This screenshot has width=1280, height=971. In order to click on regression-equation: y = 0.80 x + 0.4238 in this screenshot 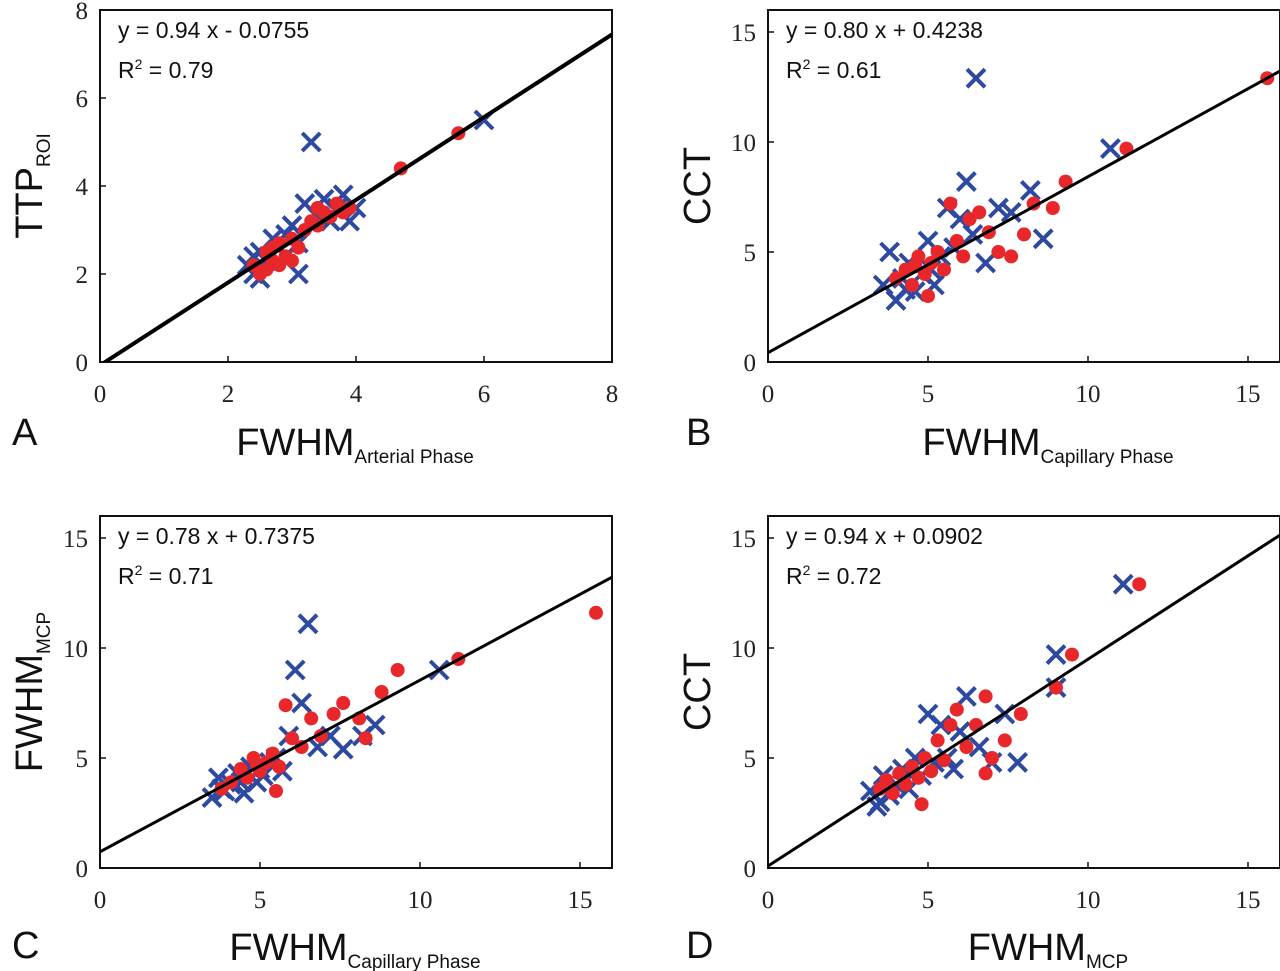, I will do `click(884, 30)`.